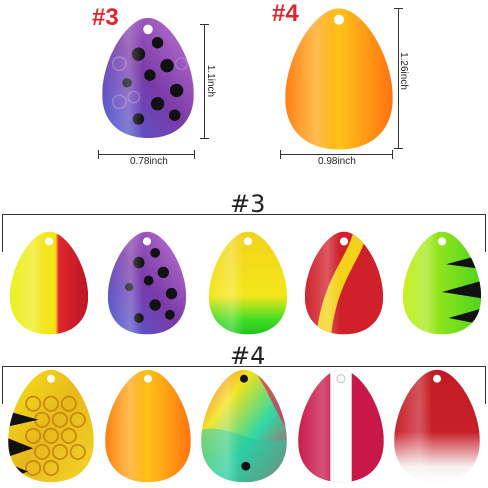 The width and height of the screenshot is (488, 488). Describe the element at coordinates (148, 78) in the screenshot. I see `blade-3-purple-scale-large` at that location.